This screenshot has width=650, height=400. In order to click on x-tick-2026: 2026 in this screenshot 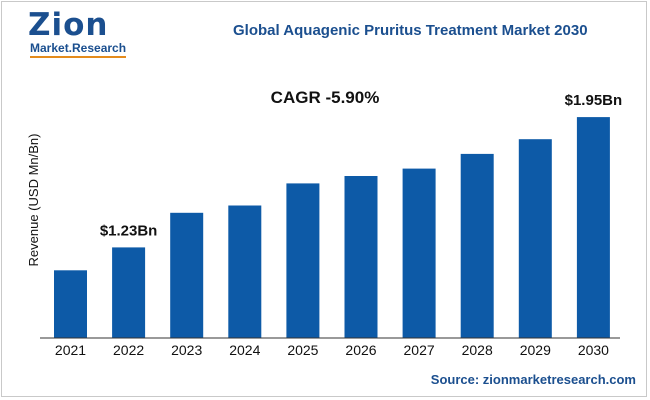, I will do `click(360, 350)`.